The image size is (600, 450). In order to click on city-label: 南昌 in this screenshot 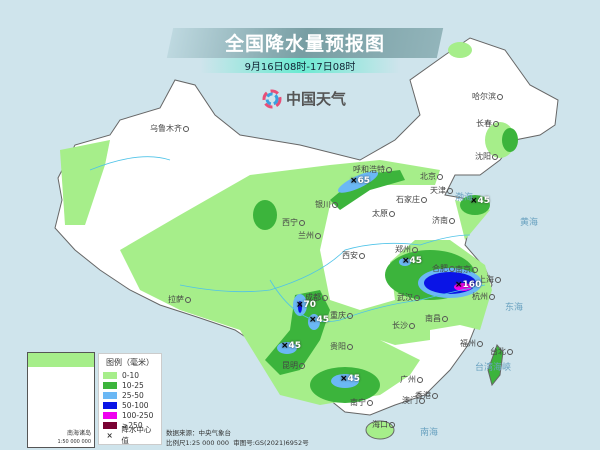, I will do `click(437, 318)`.